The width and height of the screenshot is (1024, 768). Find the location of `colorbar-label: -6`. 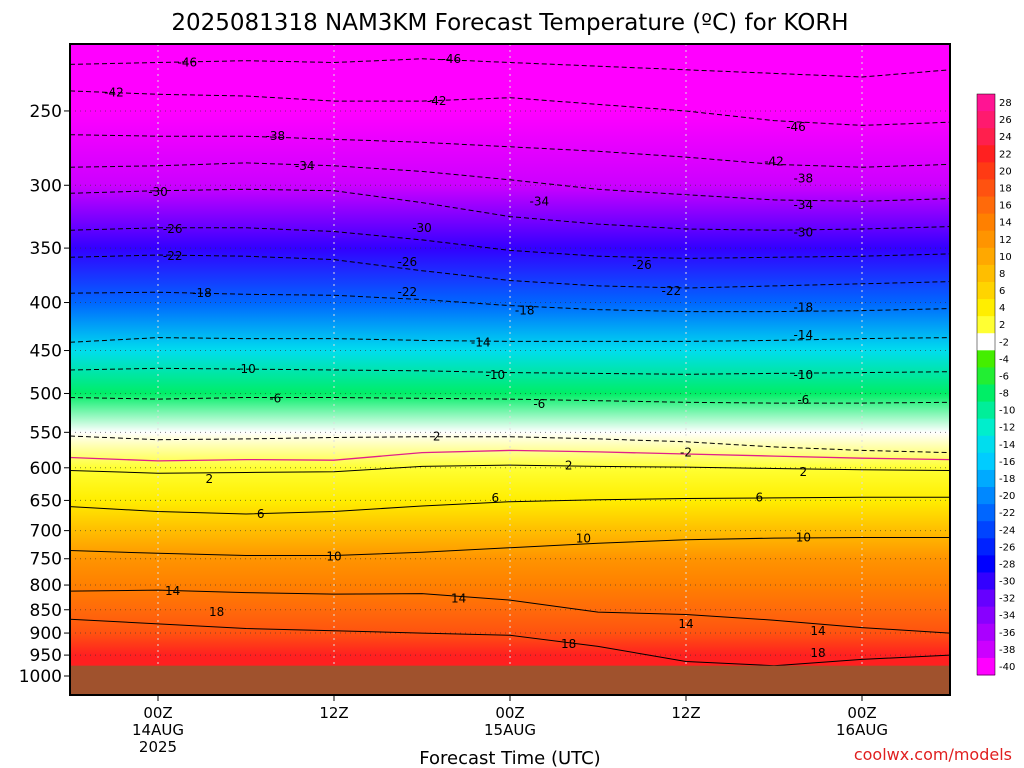

colorbar-label: -6 is located at coordinates (1004, 376).